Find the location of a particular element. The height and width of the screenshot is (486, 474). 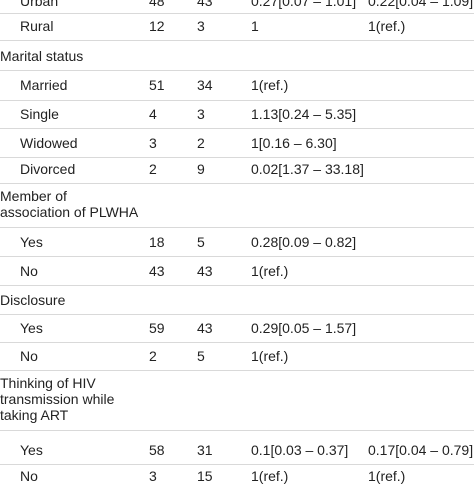

row-label: Married is located at coordinates (44, 85).